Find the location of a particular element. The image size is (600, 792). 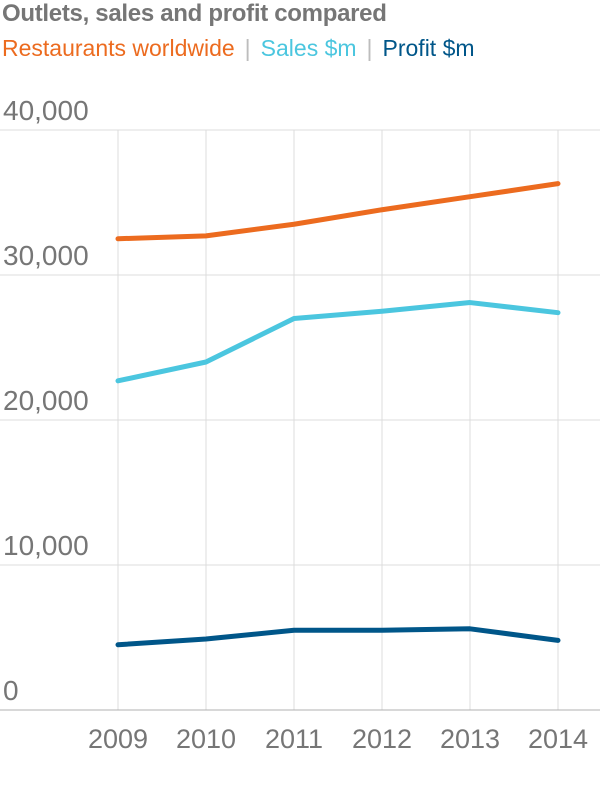

series-line-profit is located at coordinates (338, 637).